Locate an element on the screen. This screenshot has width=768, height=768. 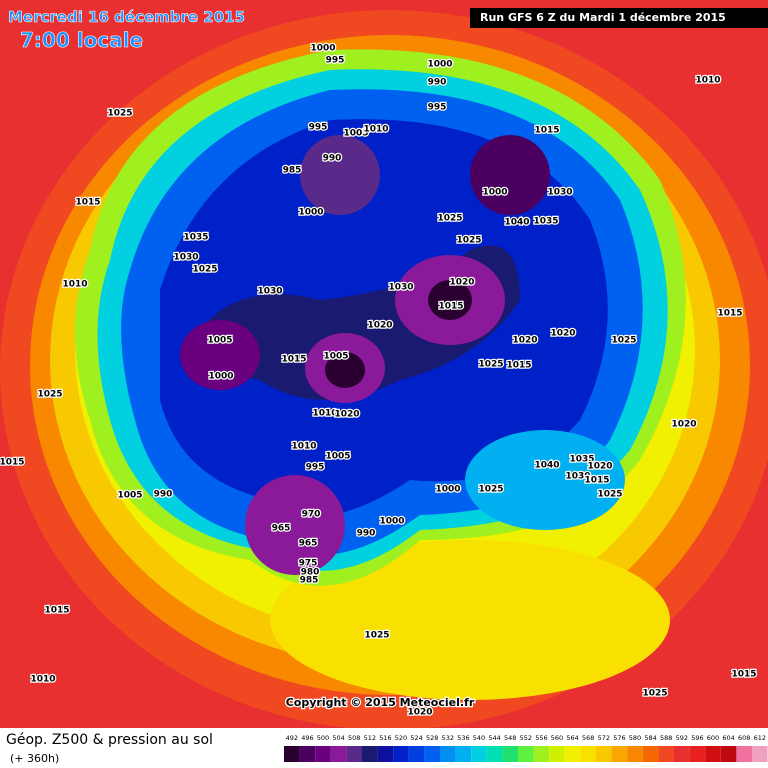
scale-label: 532 is located at coordinates (448, 738).